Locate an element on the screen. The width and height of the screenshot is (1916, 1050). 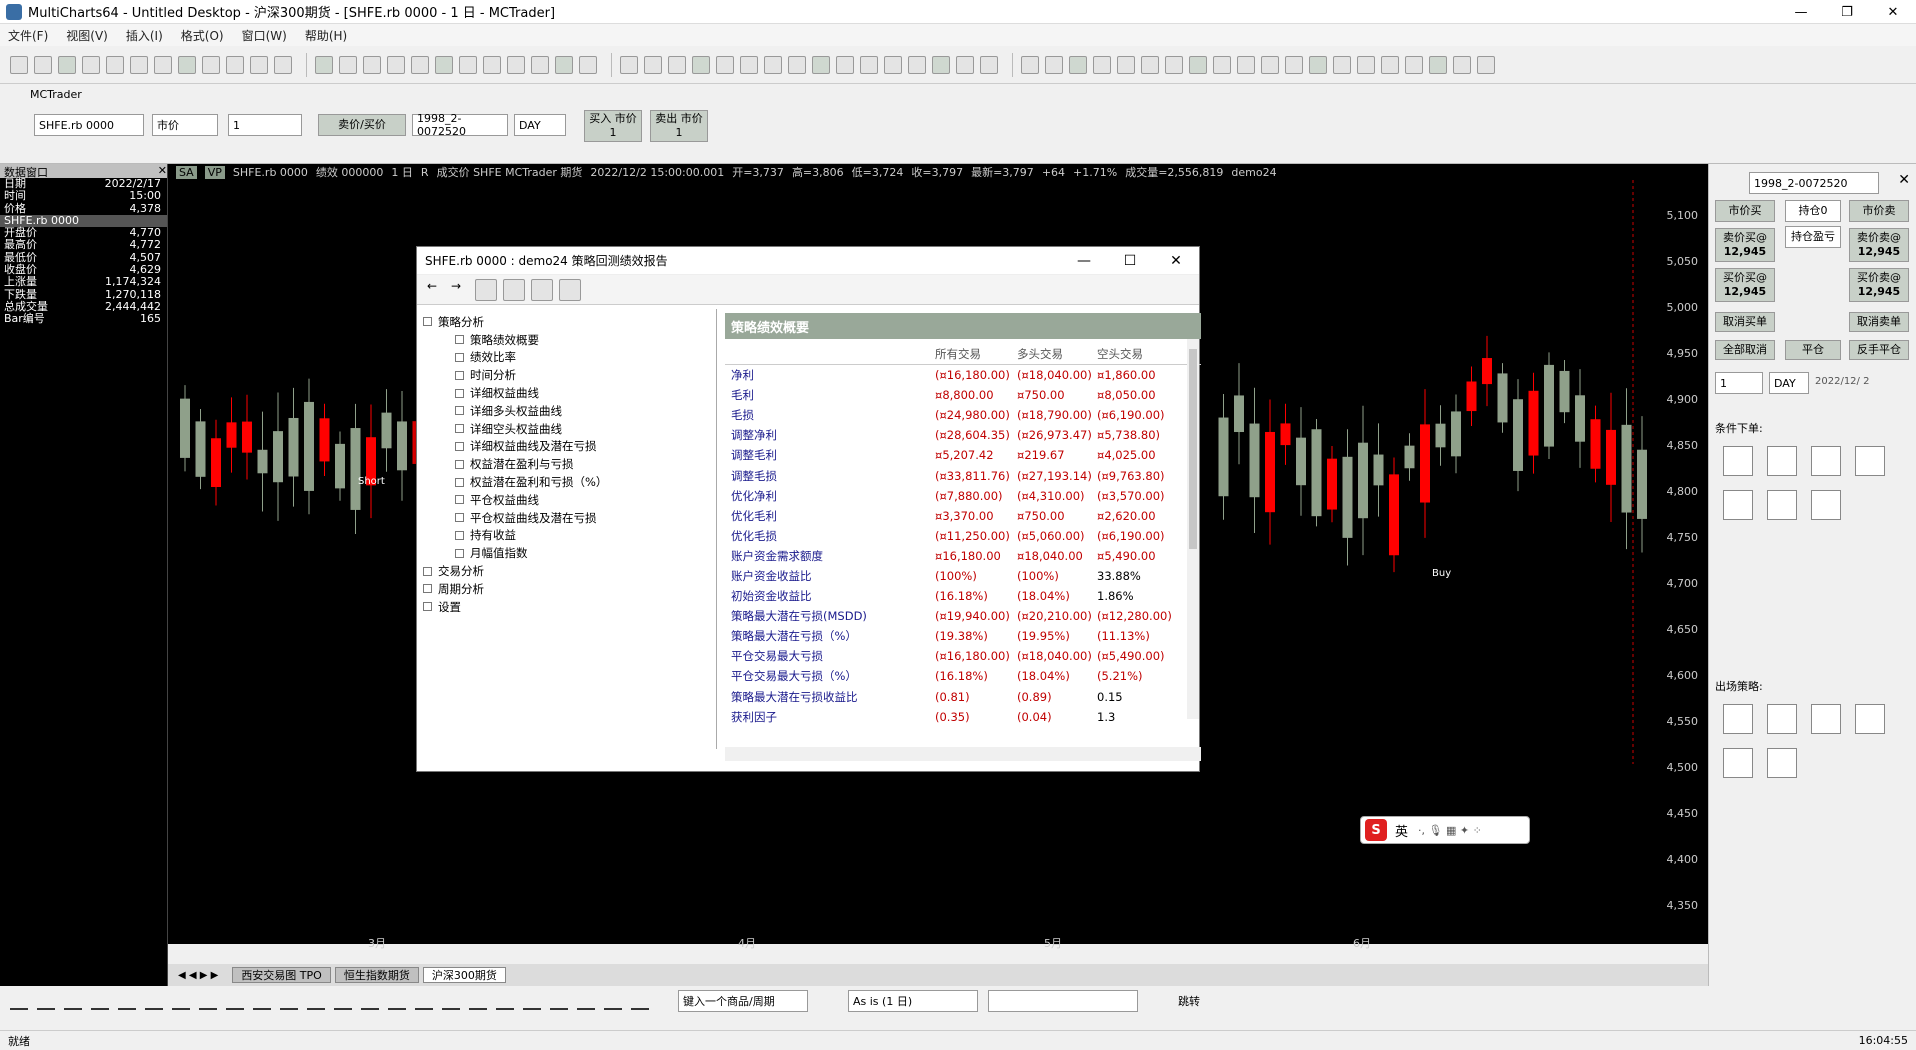
minimize-button: — is located at coordinates (1801, 12).